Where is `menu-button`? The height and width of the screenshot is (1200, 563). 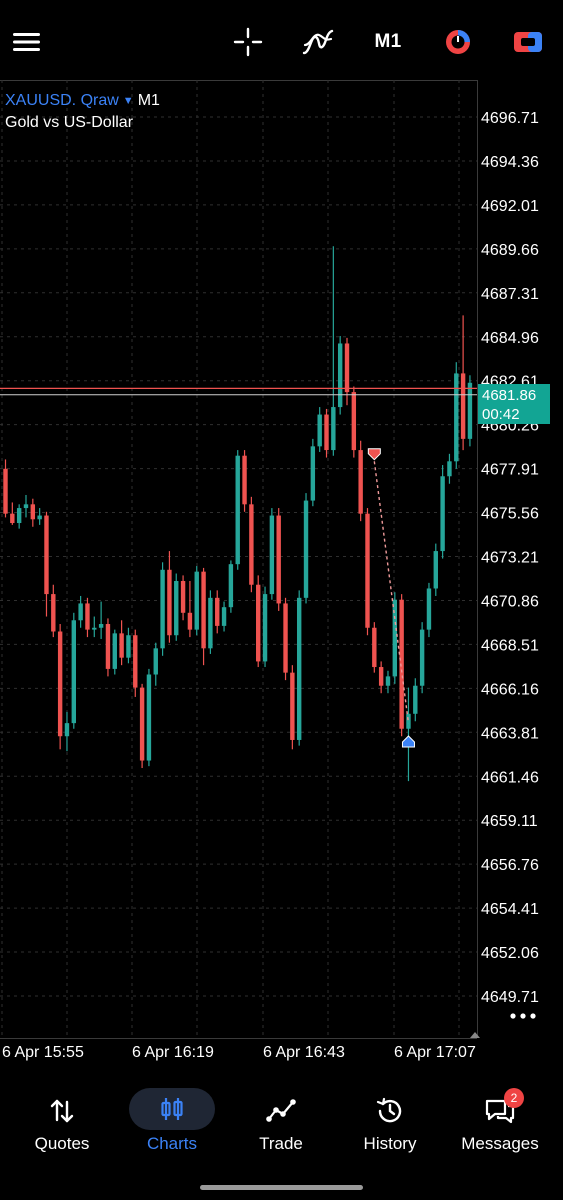
menu-button is located at coordinates (27, 42).